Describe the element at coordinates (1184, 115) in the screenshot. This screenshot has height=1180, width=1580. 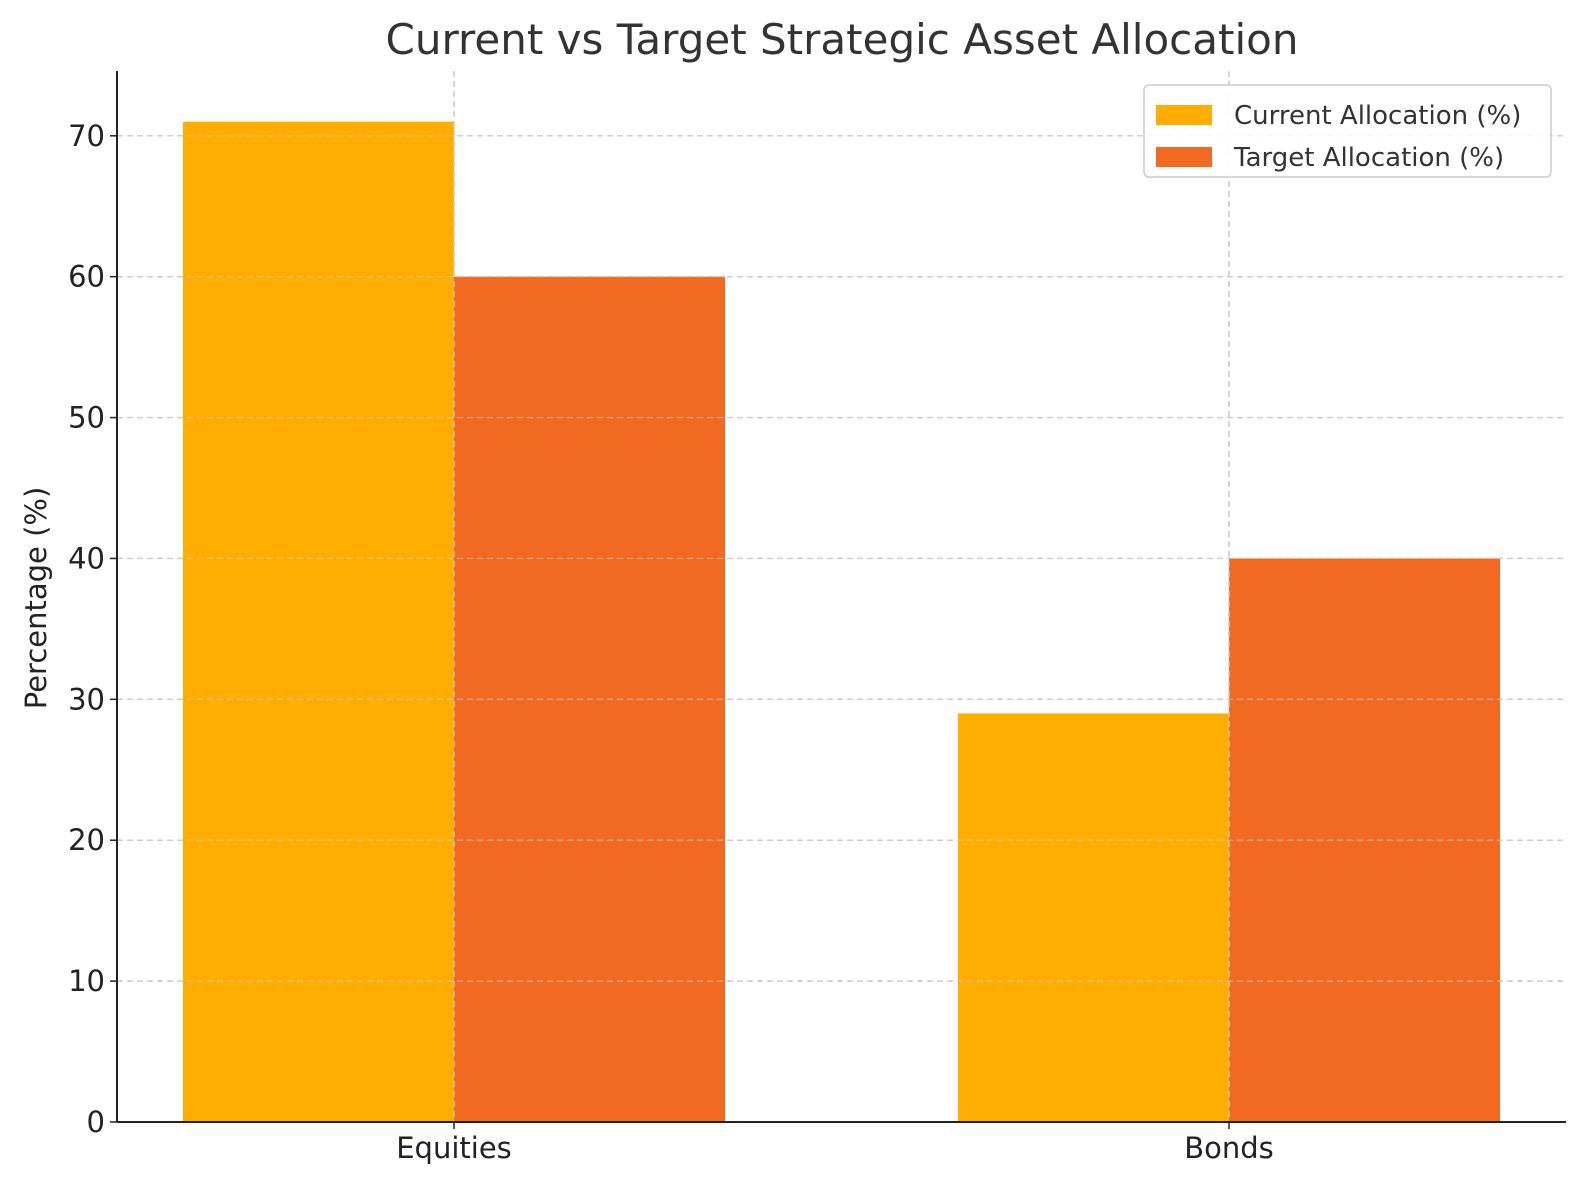
I see `legend-swatch-current` at that location.